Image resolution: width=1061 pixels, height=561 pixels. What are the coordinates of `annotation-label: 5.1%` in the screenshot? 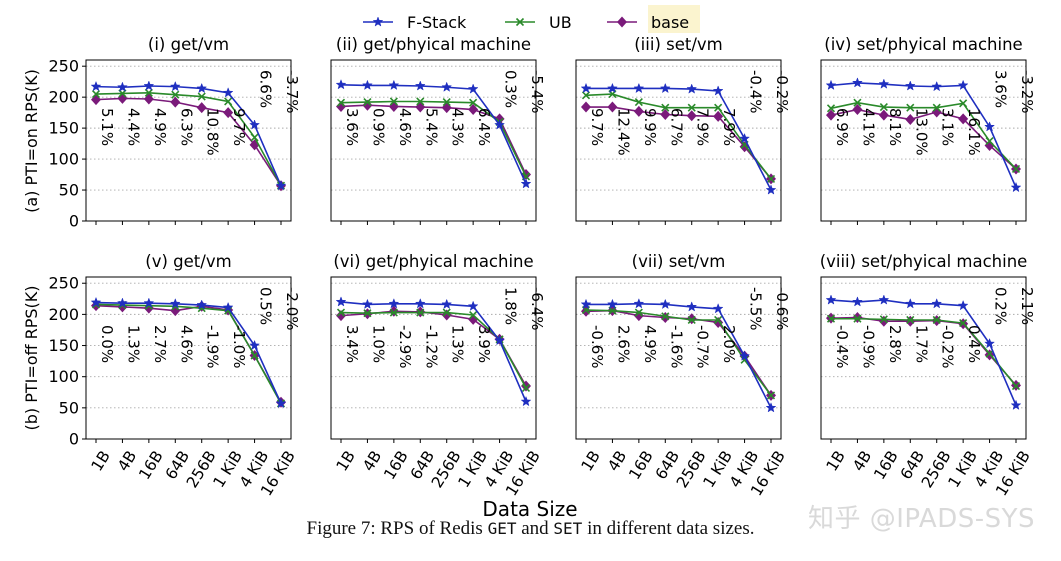 It's located at (107, 127).